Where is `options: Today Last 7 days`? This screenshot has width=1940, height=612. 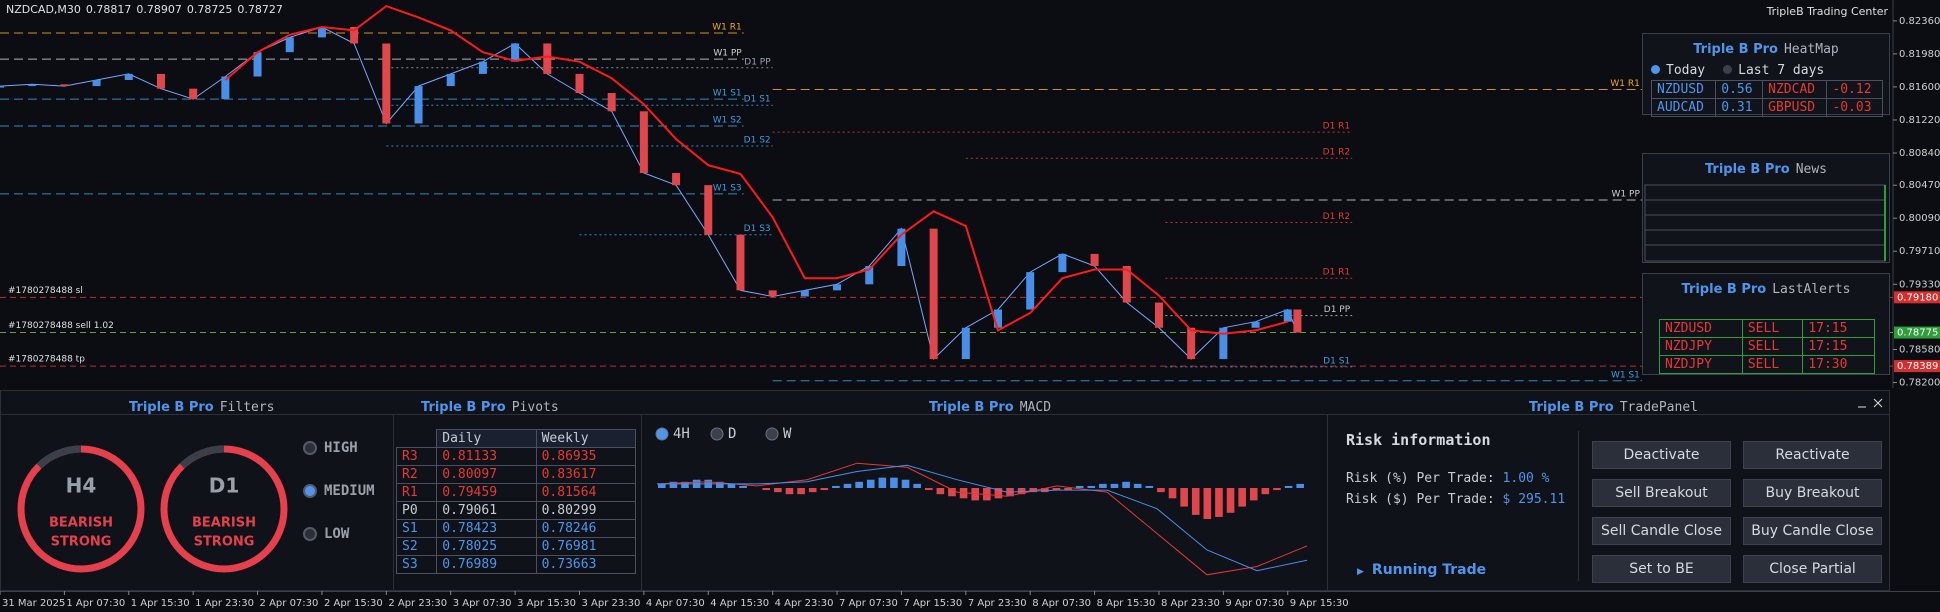 options: Today Last 7 days is located at coordinates (1770, 70).